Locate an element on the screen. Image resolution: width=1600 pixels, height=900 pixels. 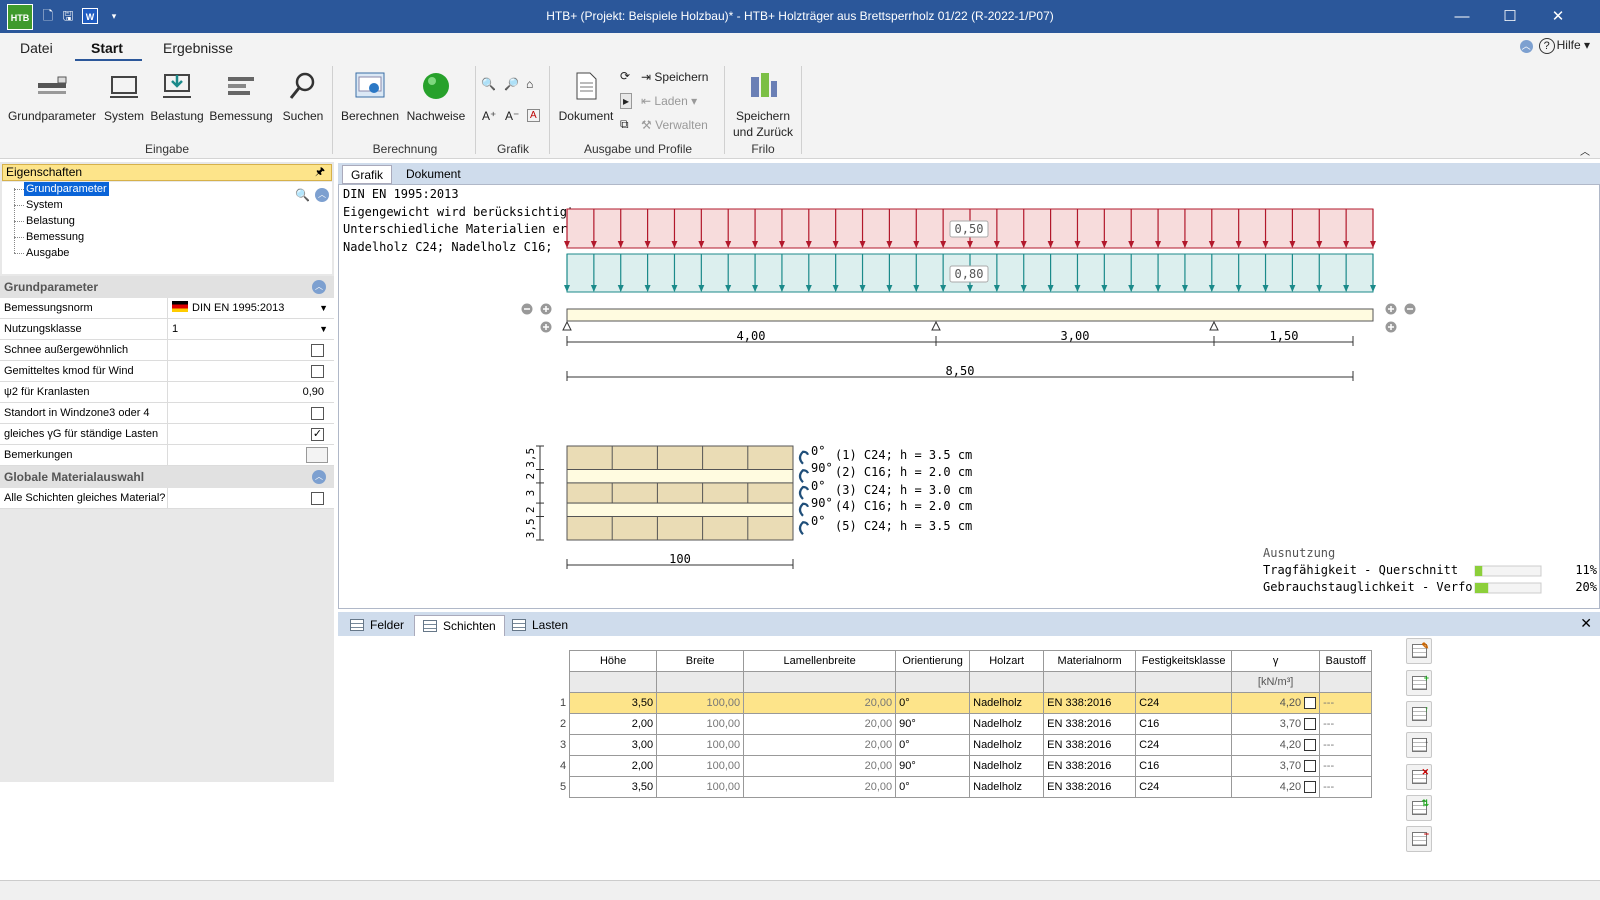
col-hoehe: Höhe is located at coordinates (613, 661).